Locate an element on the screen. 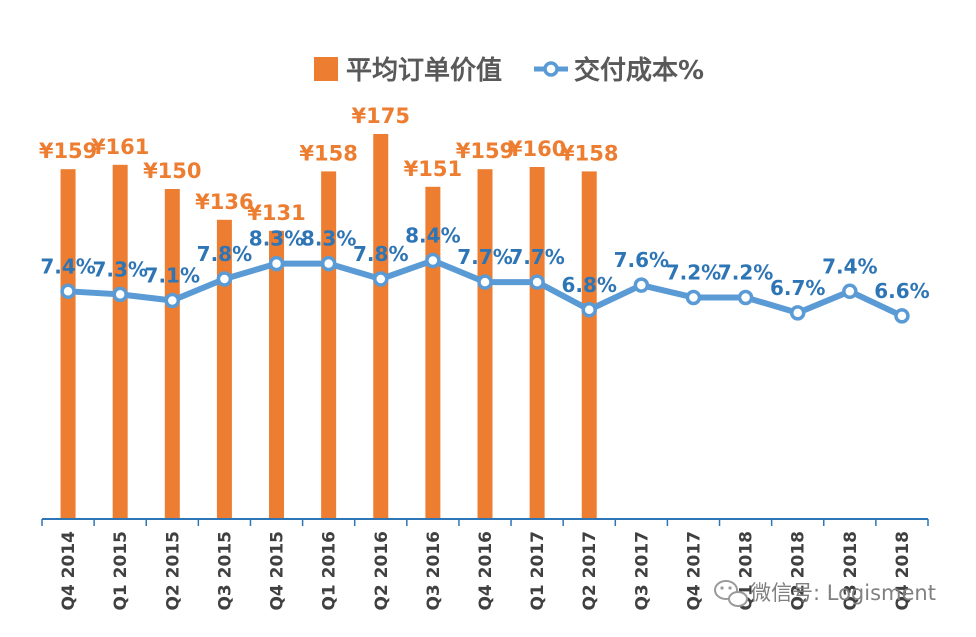 The height and width of the screenshot is (637, 976). x-tick-label: Q4 2016 is located at coordinates (486, 571).